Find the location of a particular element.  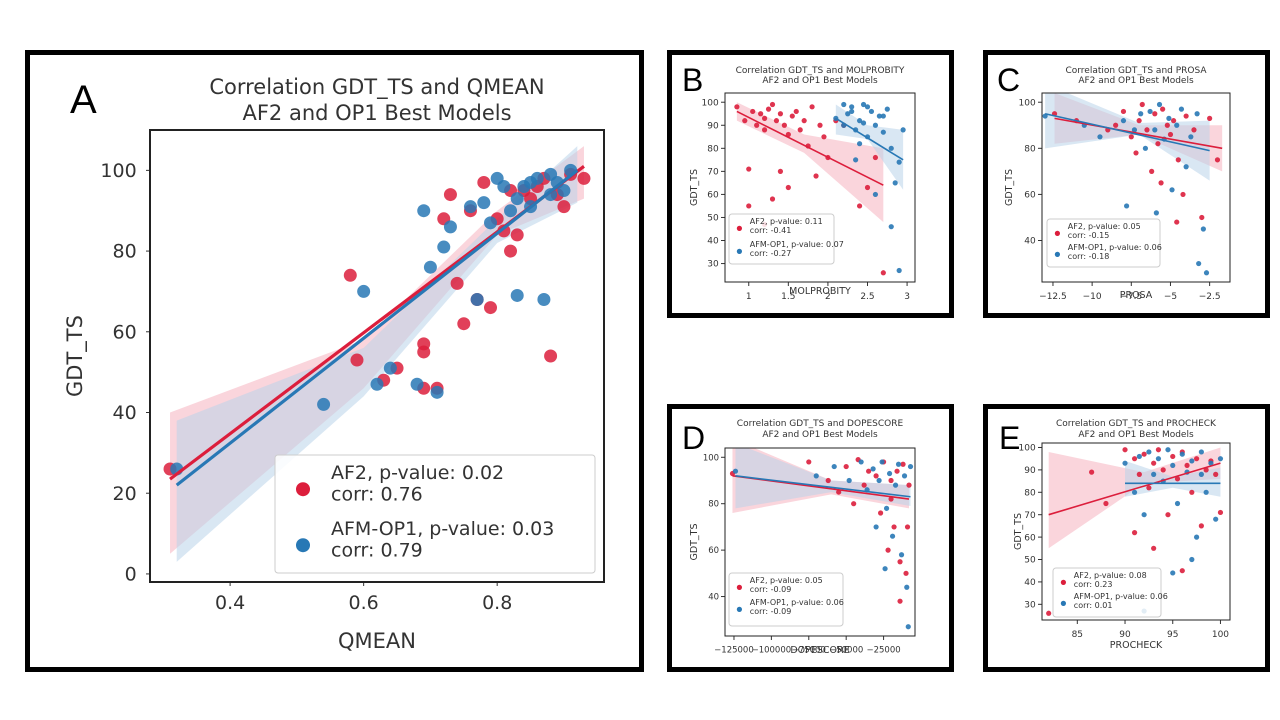

panel-b-legend-marker-af2 is located at coordinates (739, 228).